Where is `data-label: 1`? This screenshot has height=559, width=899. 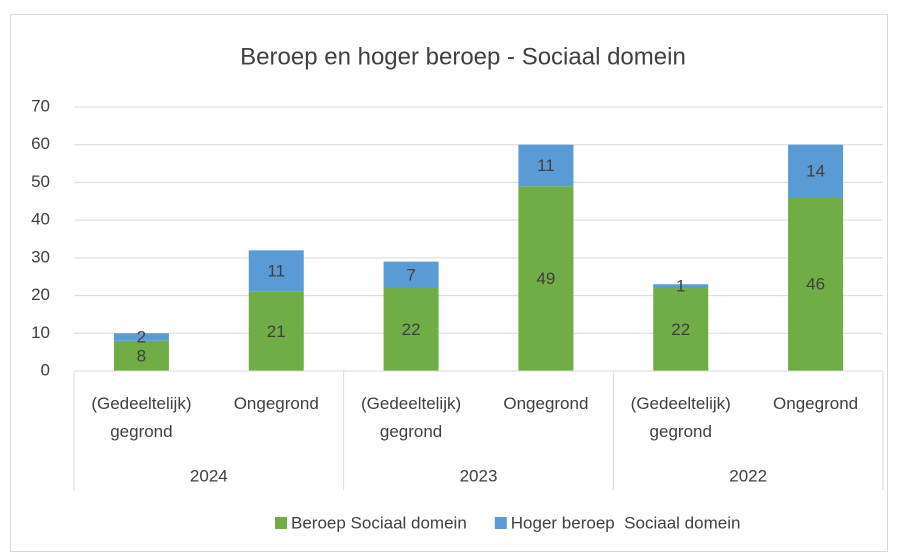
data-label: 1 is located at coordinates (680, 286).